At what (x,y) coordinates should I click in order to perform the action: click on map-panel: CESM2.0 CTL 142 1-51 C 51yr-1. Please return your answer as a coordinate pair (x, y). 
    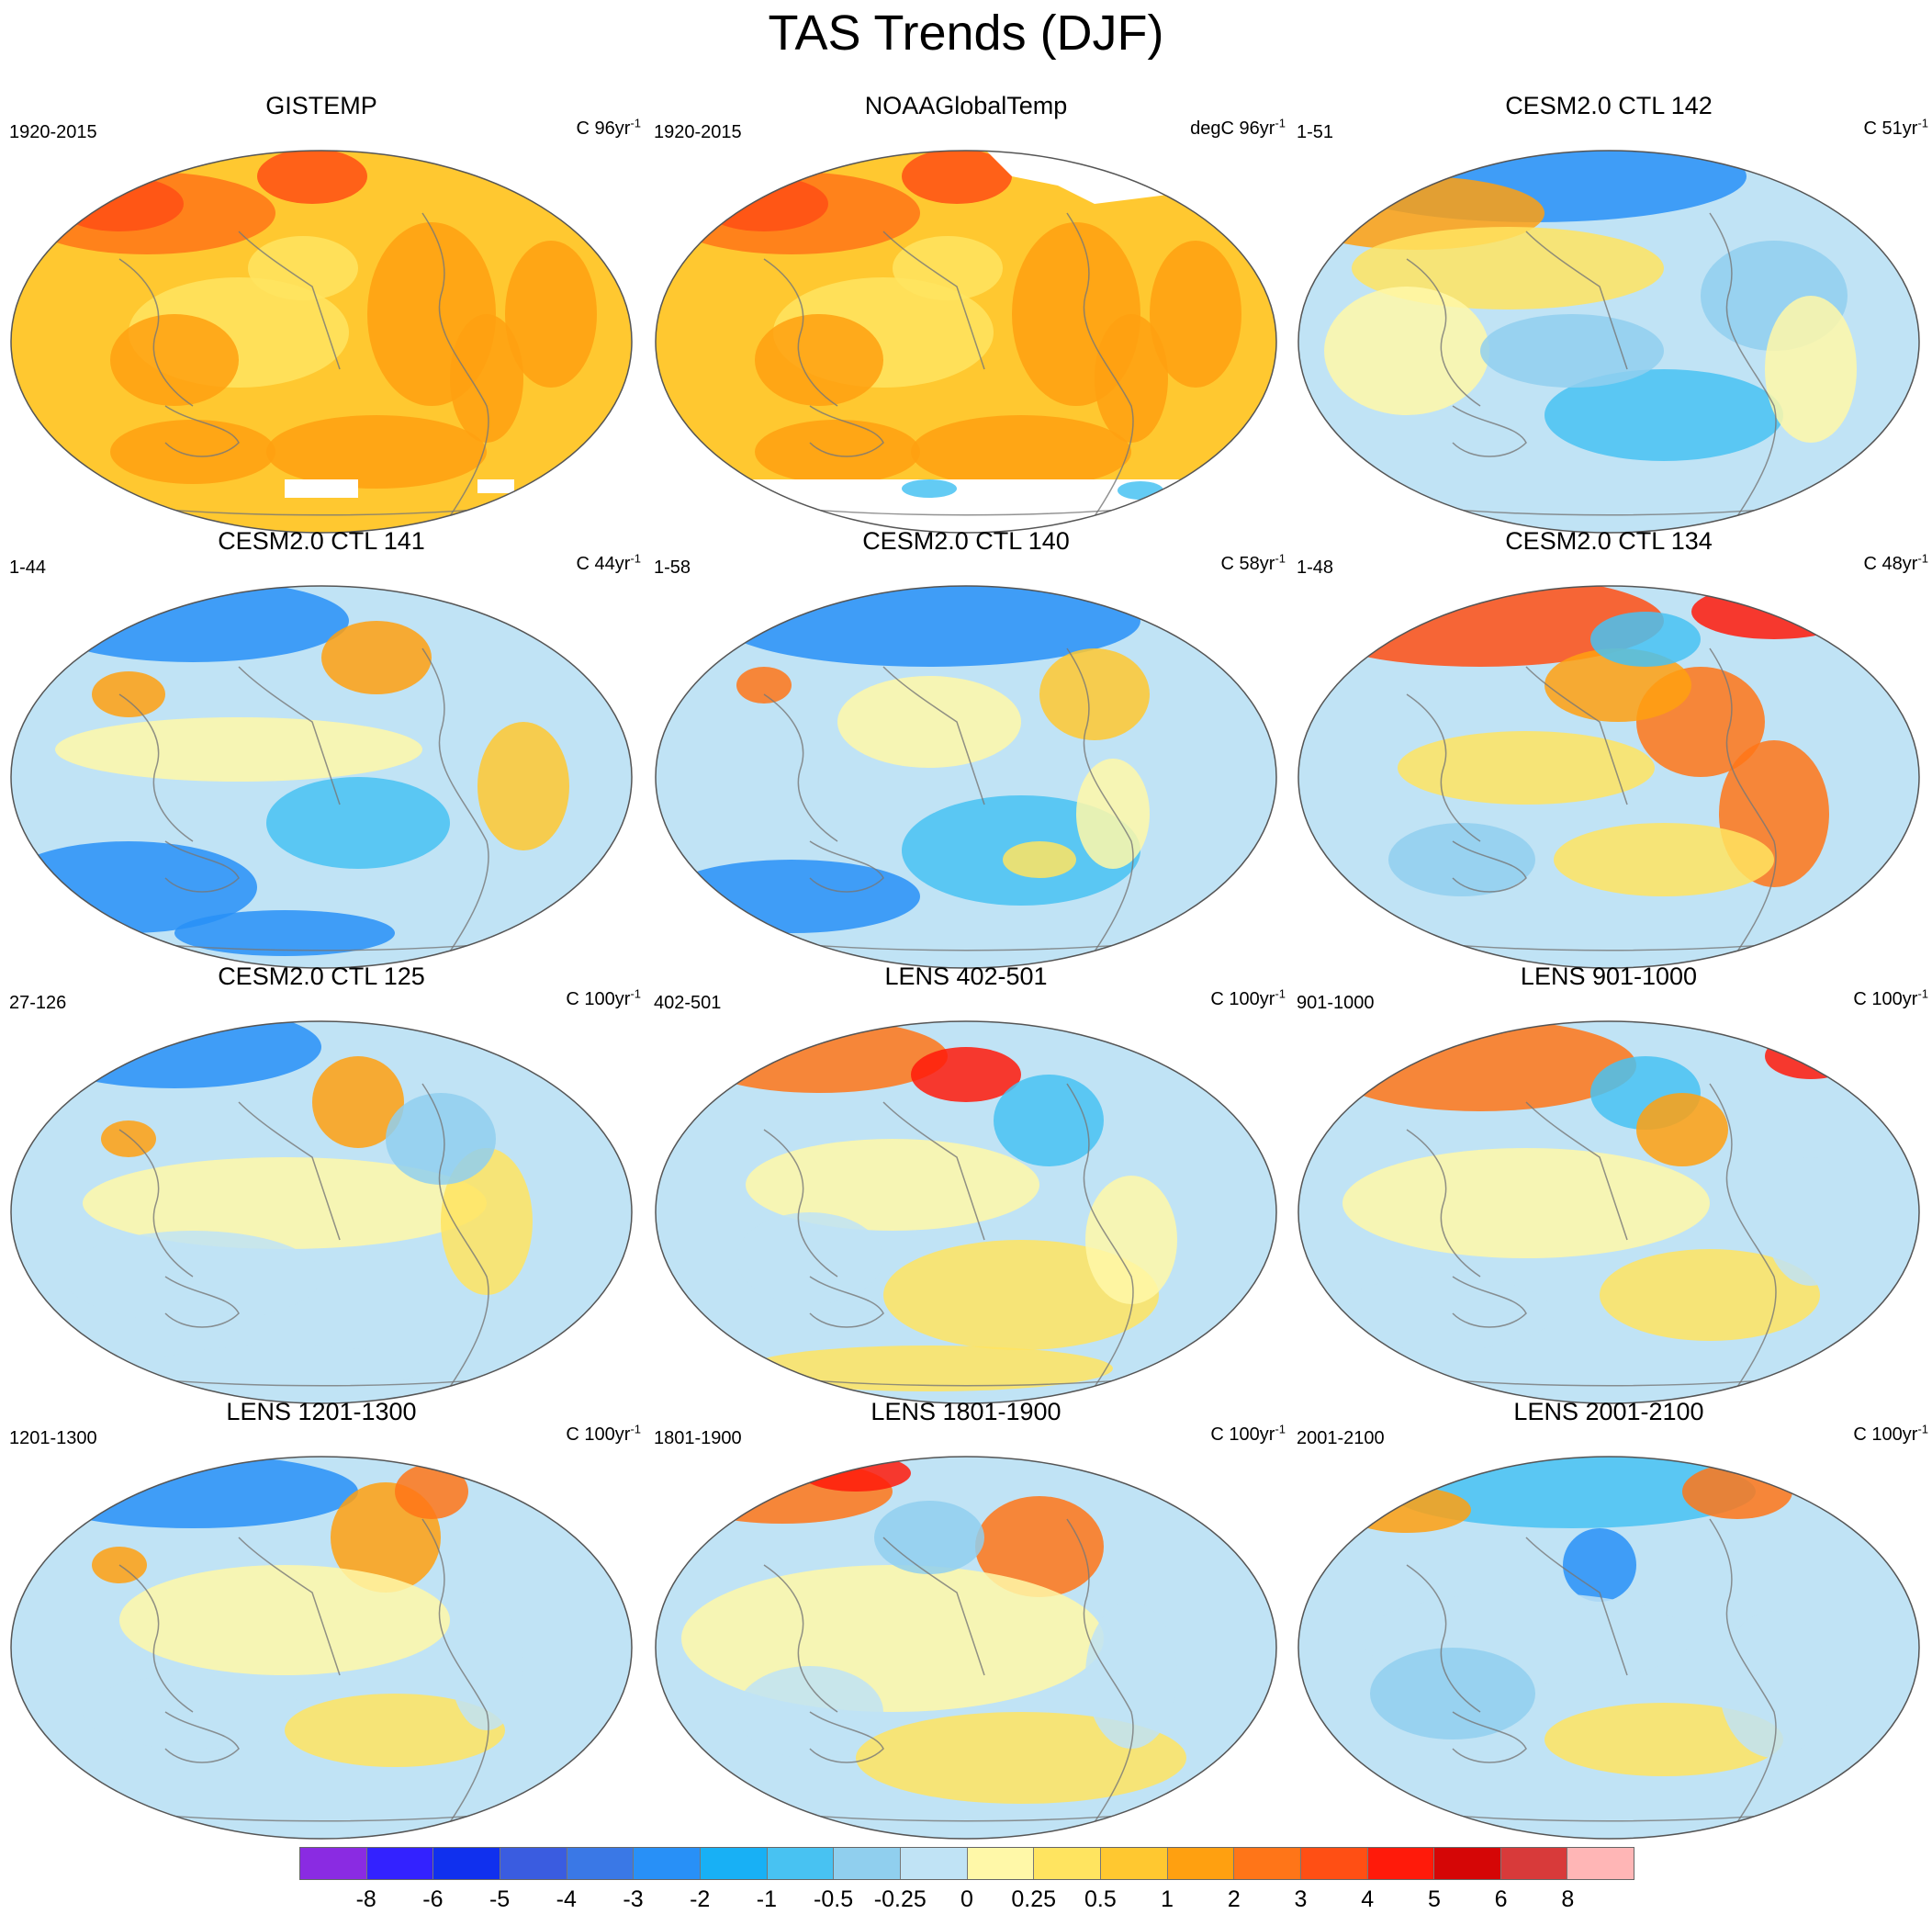
    Looking at the image, I should click on (1608, 313).